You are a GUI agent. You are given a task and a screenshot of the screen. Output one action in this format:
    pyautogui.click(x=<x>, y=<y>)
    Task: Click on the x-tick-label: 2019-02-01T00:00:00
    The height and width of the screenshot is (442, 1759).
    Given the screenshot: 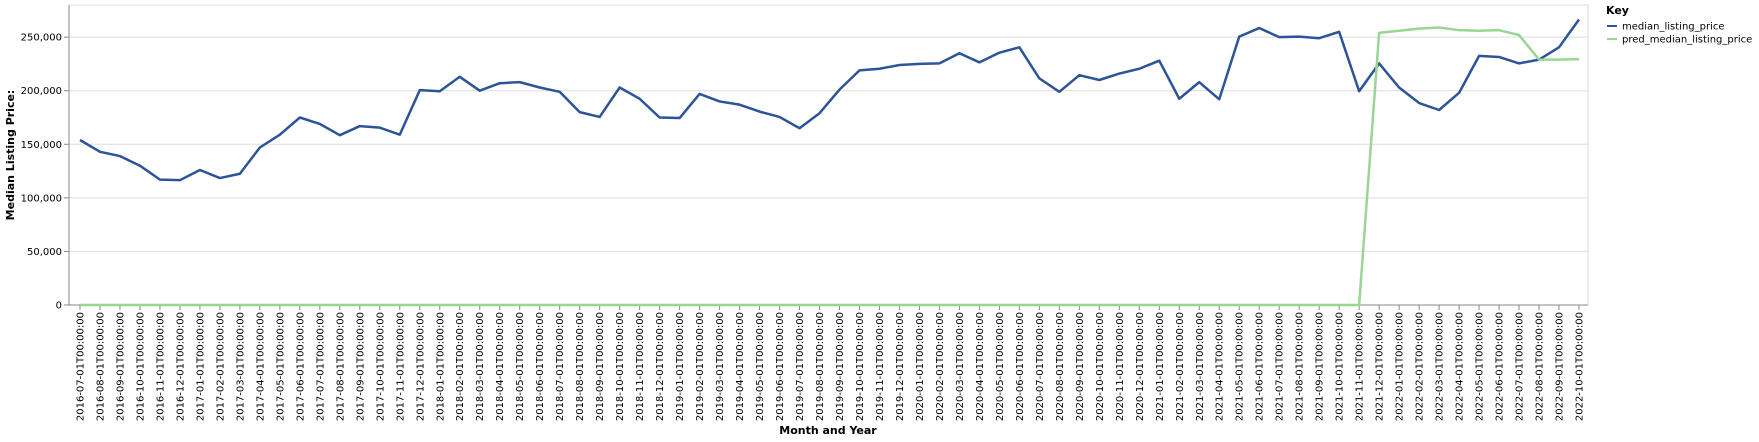 What is the action you would take?
    pyautogui.click(x=700, y=366)
    